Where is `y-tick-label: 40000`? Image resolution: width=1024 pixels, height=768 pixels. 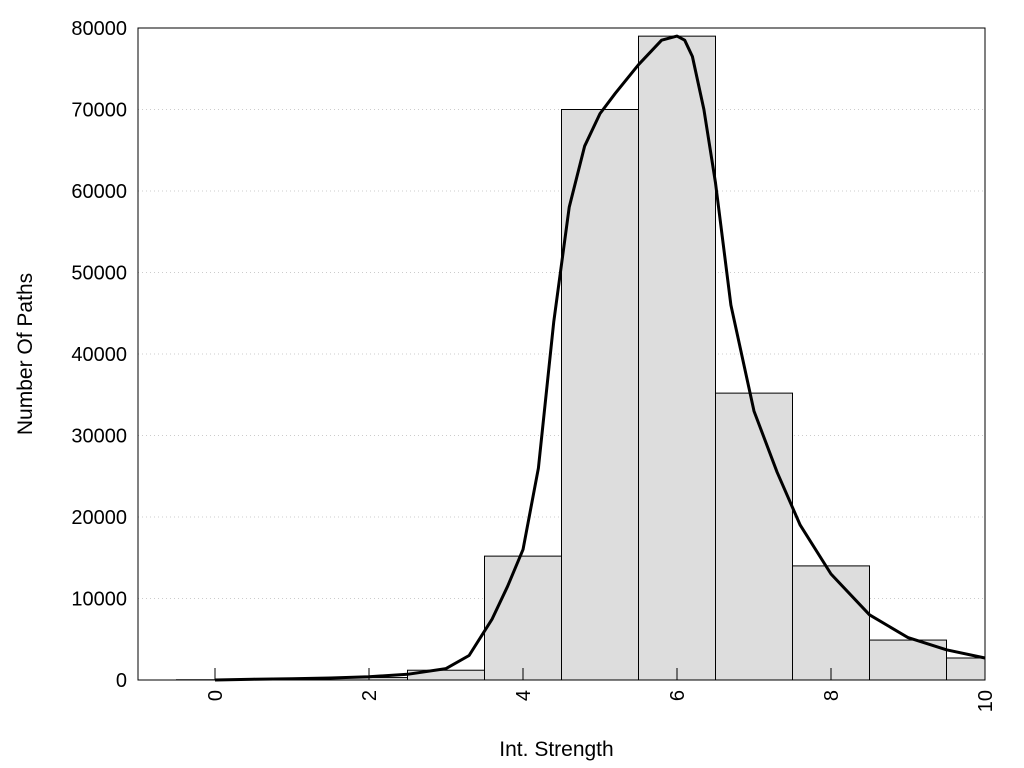
y-tick-label: 40000 is located at coordinates (99, 355).